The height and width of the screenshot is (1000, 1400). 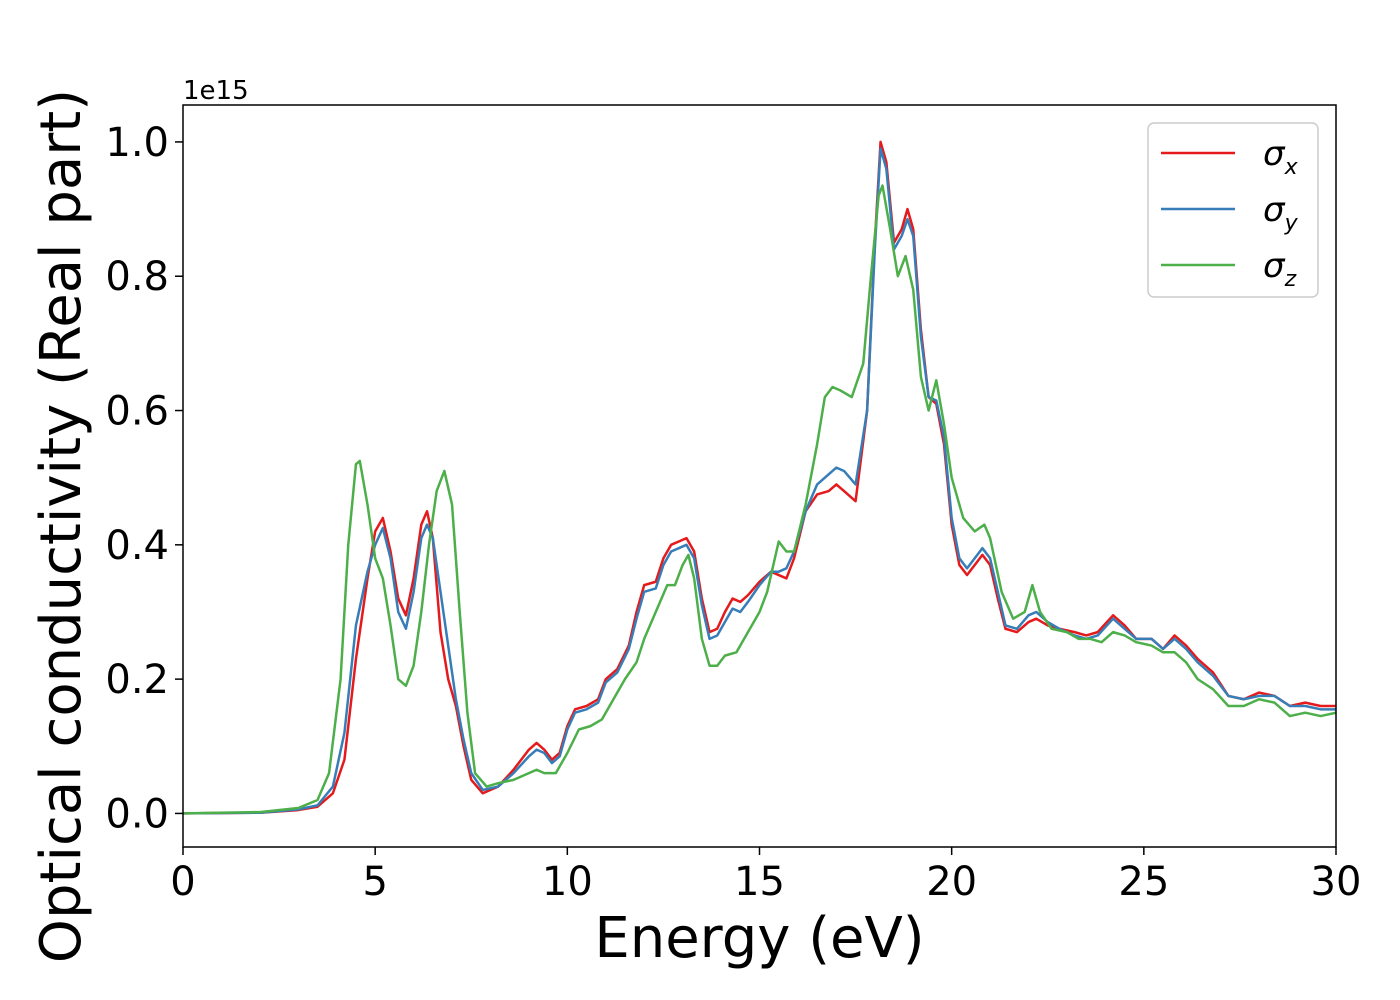 What do you see at coordinates (137, 412) in the screenshot?
I see `y-tick-label: 0.6` at bounding box center [137, 412].